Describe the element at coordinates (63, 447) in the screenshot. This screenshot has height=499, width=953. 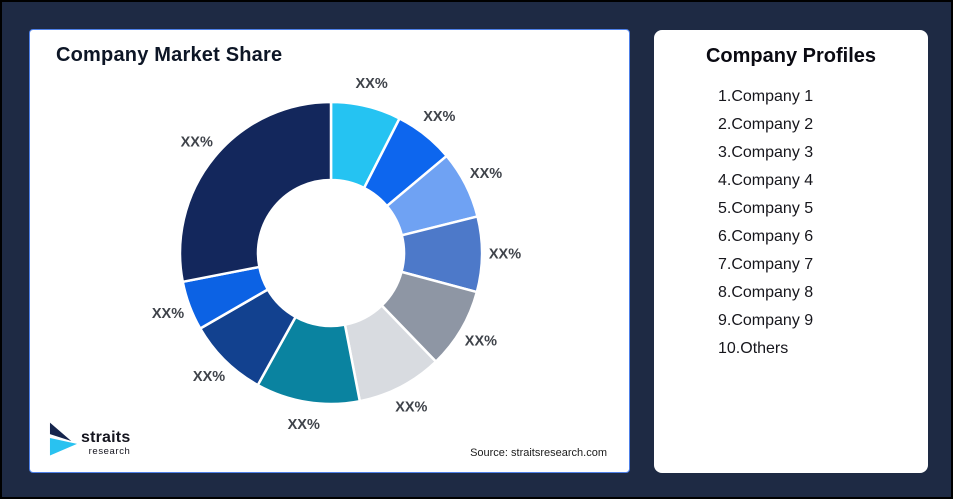
I see `logo-arrow-bottom` at that location.